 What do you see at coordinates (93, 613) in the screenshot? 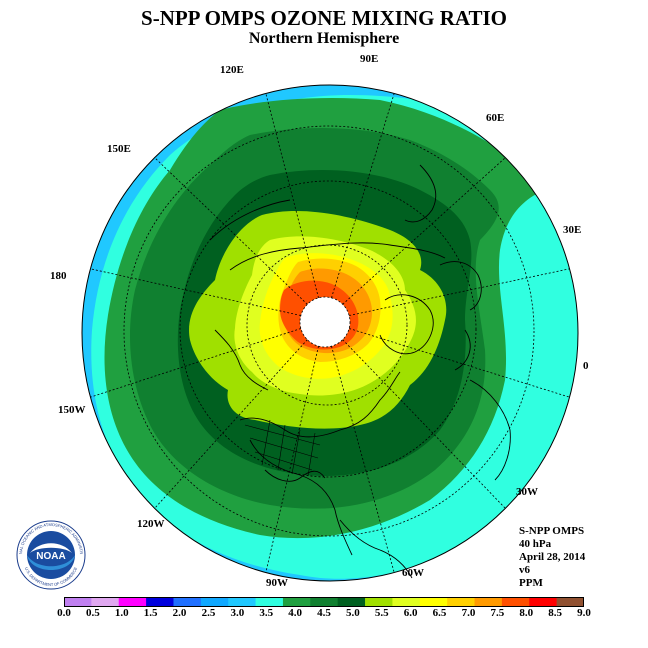
I see `colorbar-tick-label: 0.5` at bounding box center [93, 613].